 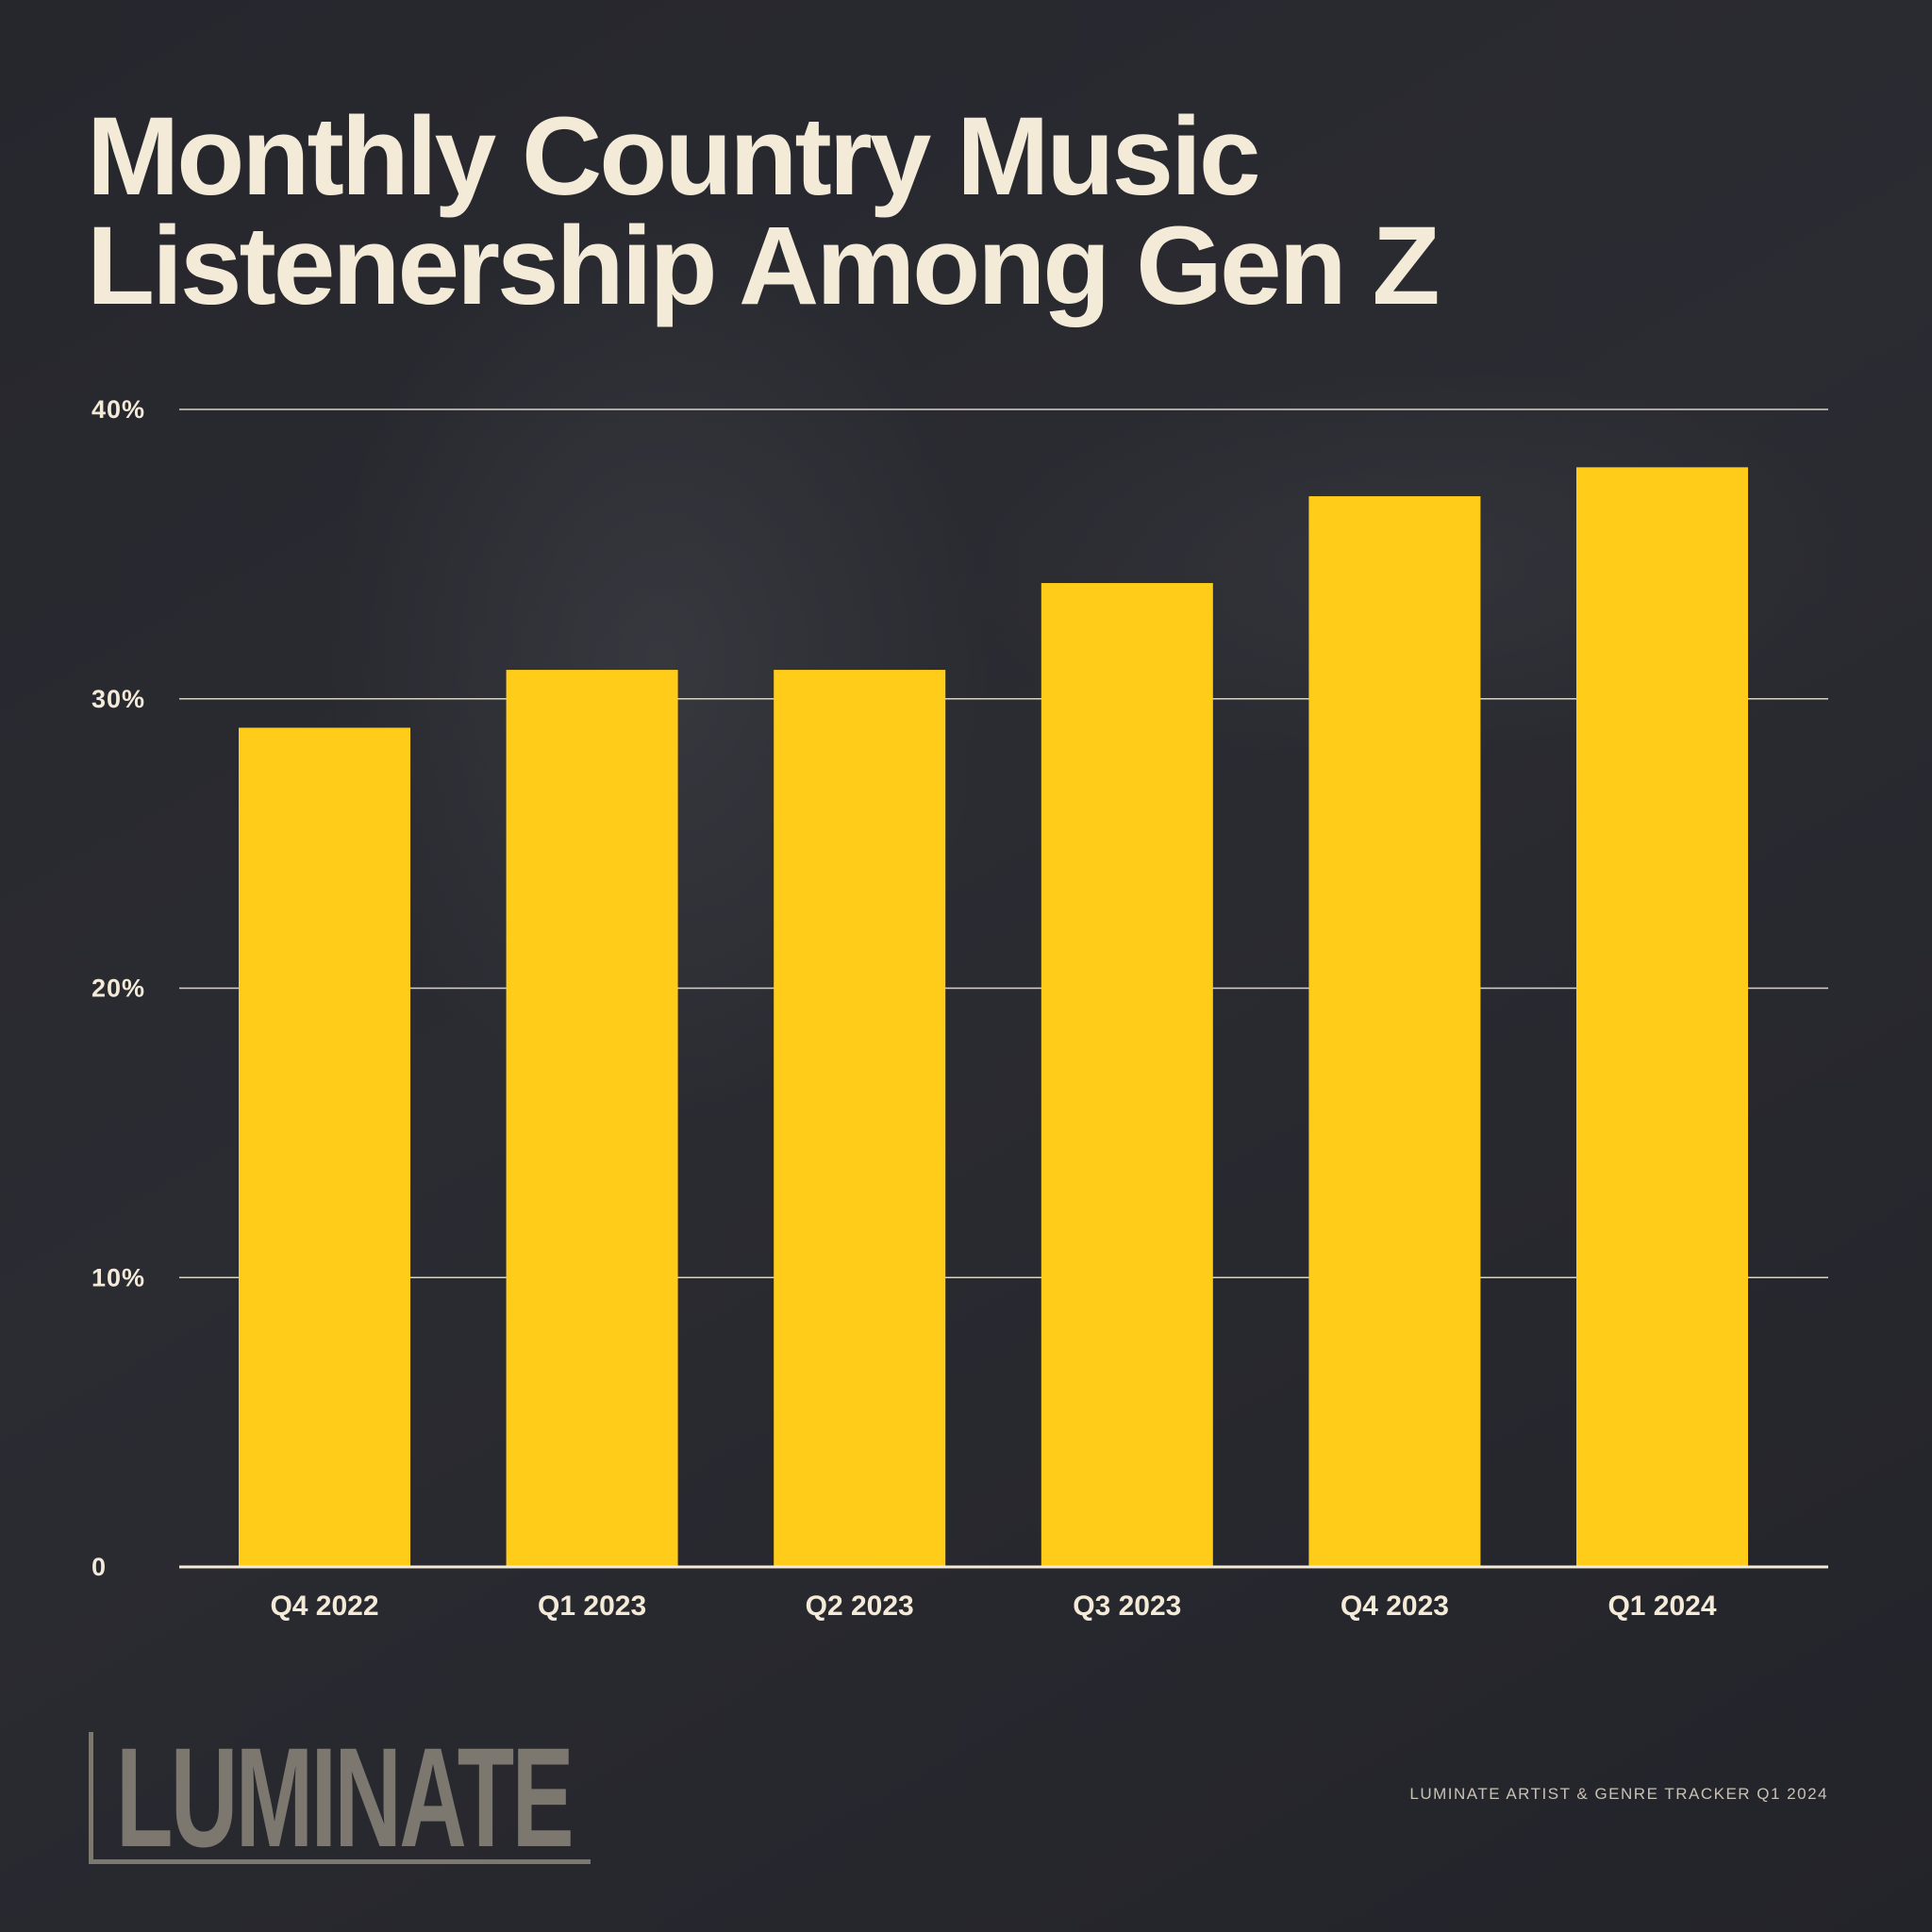 I want to click on y-tick-label: 0, so click(x=100, y=1567).